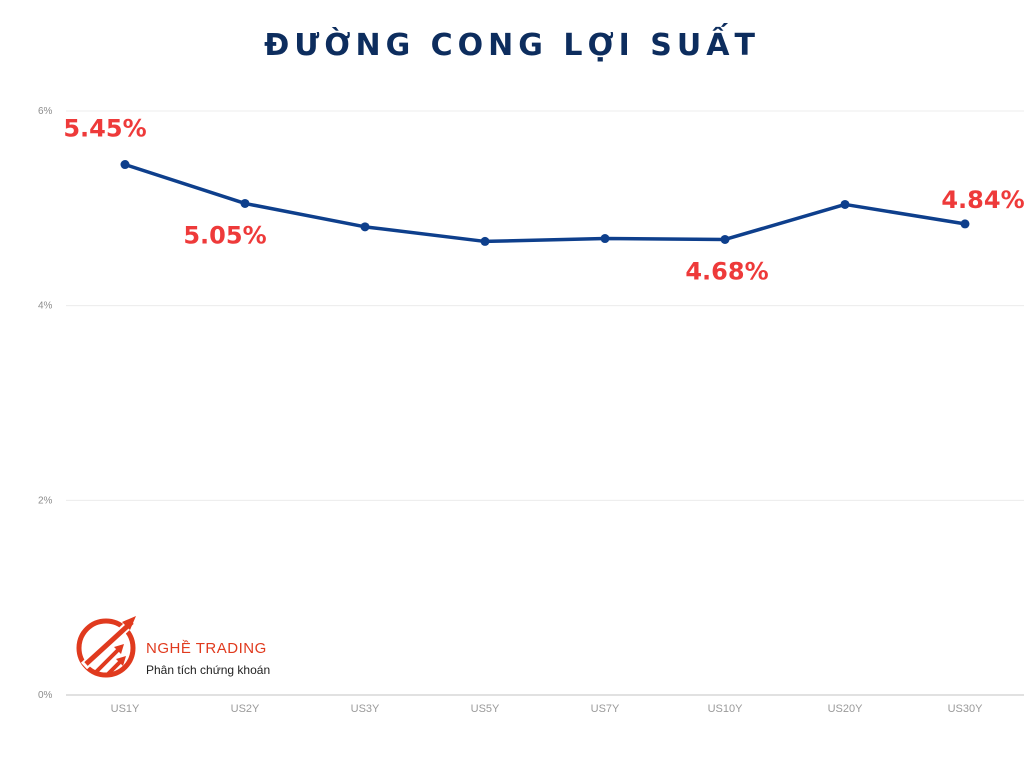  I want to click on series-layer, so click(545, 203).